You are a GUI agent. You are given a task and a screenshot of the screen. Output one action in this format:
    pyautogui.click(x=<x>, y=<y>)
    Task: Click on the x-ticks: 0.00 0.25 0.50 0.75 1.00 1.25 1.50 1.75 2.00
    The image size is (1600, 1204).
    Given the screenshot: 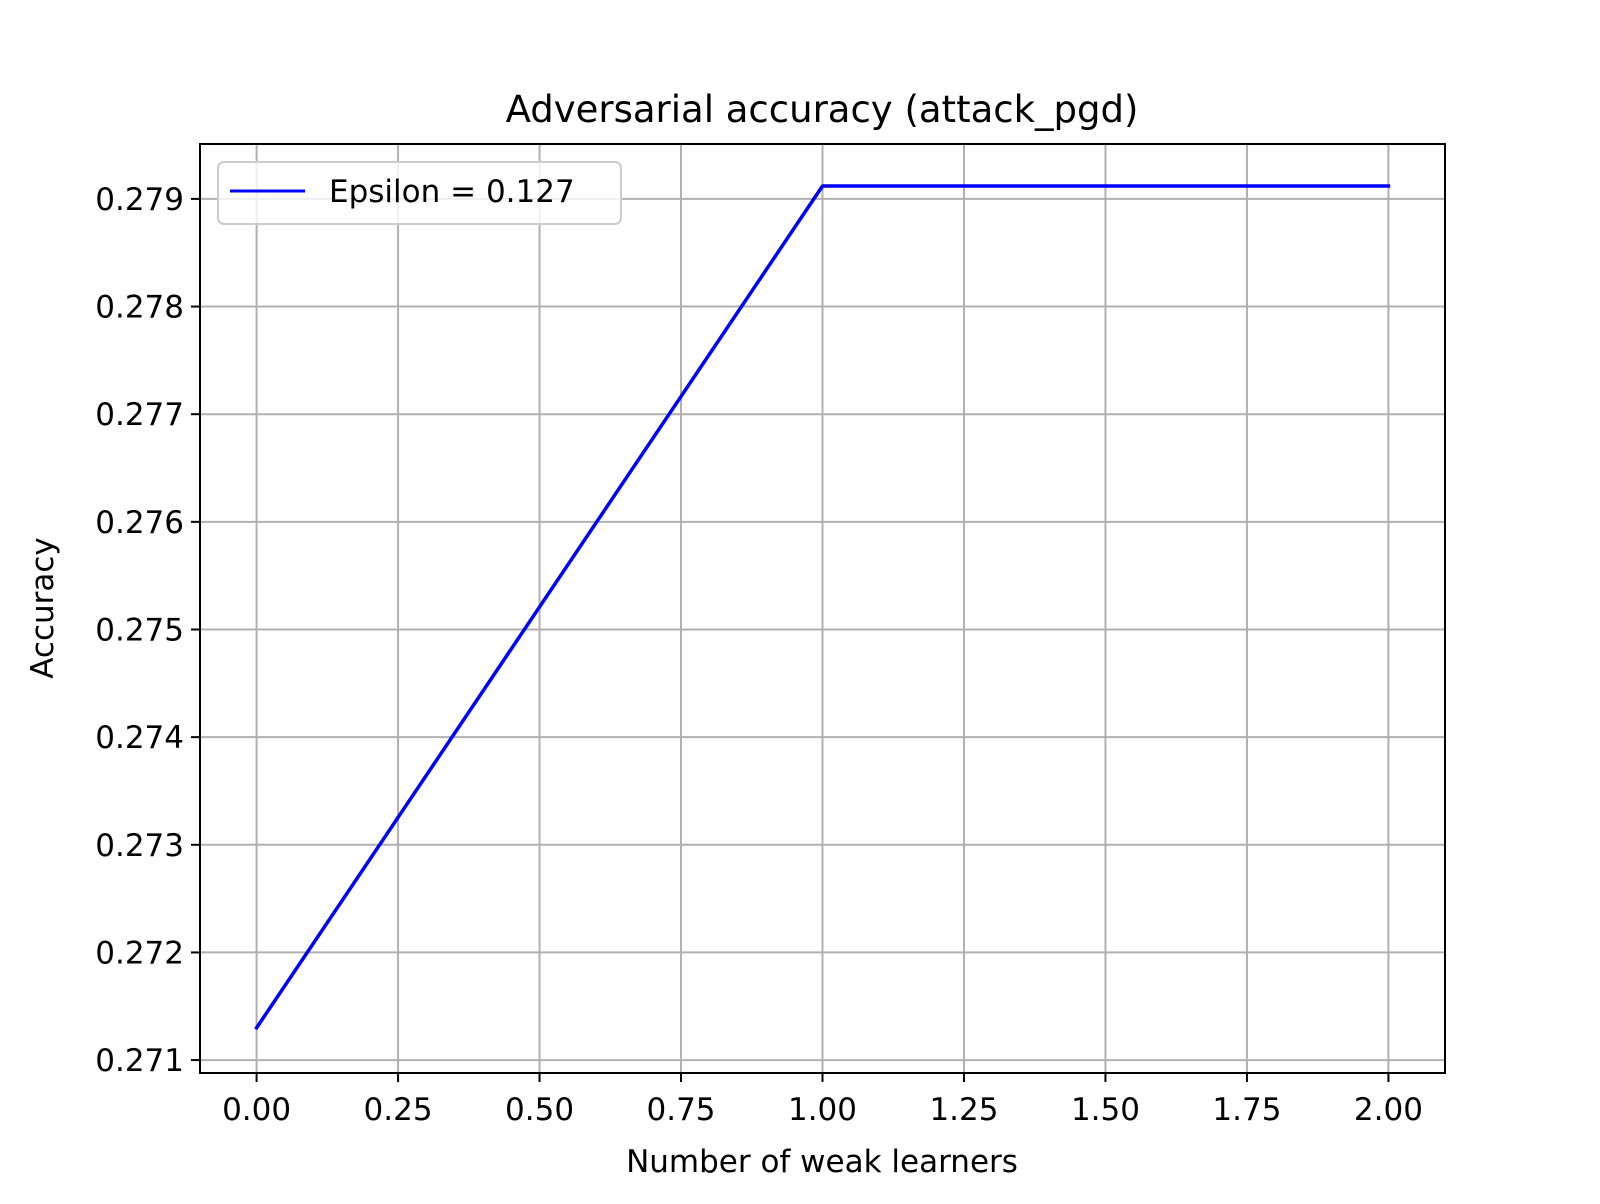 What is the action you would take?
    pyautogui.click(x=822, y=1100)
    